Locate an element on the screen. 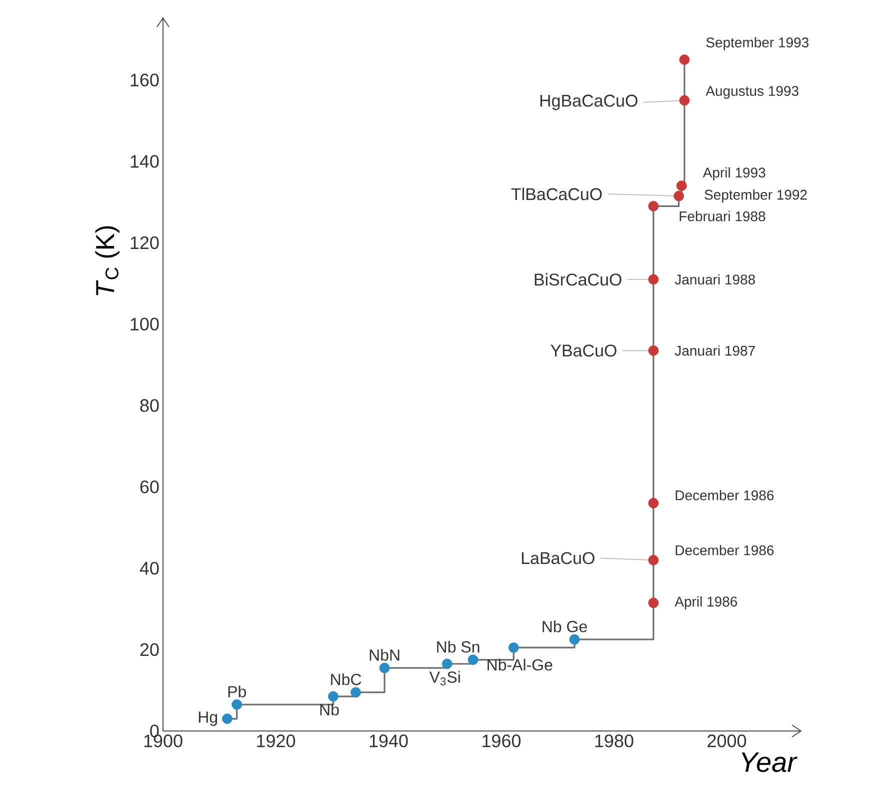  y-tick-label: 60 is located at coordinates (149, 487).